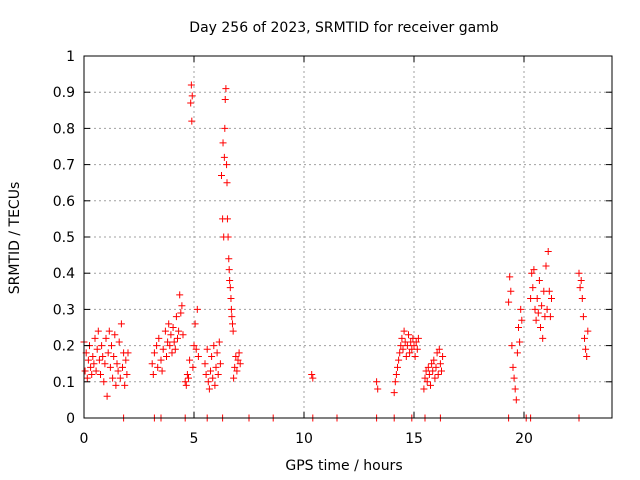 The width and height of the screenshot is (640, 480). I want to click on y-tick-label: 0.7, so click(64, 166).